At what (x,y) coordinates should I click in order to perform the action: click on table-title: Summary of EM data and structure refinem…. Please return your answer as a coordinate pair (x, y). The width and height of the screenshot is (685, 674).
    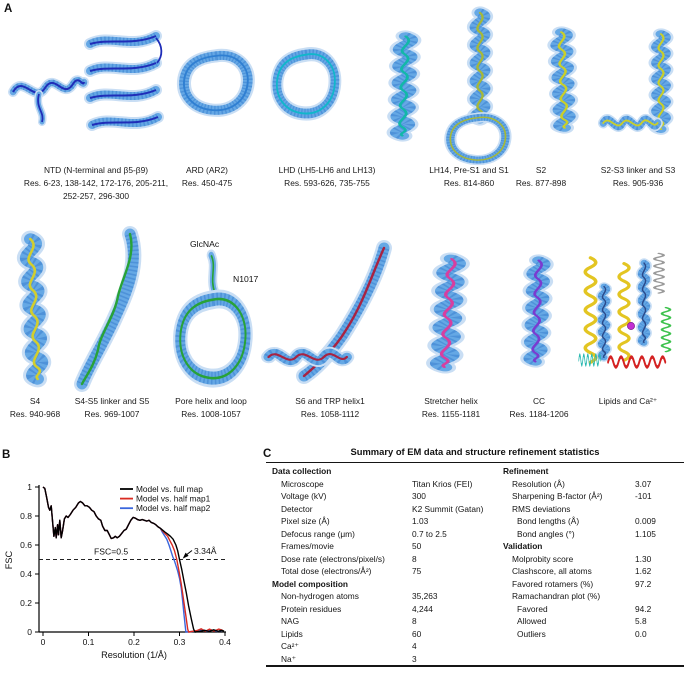
    Looking at the image, I should click on (475, 451).